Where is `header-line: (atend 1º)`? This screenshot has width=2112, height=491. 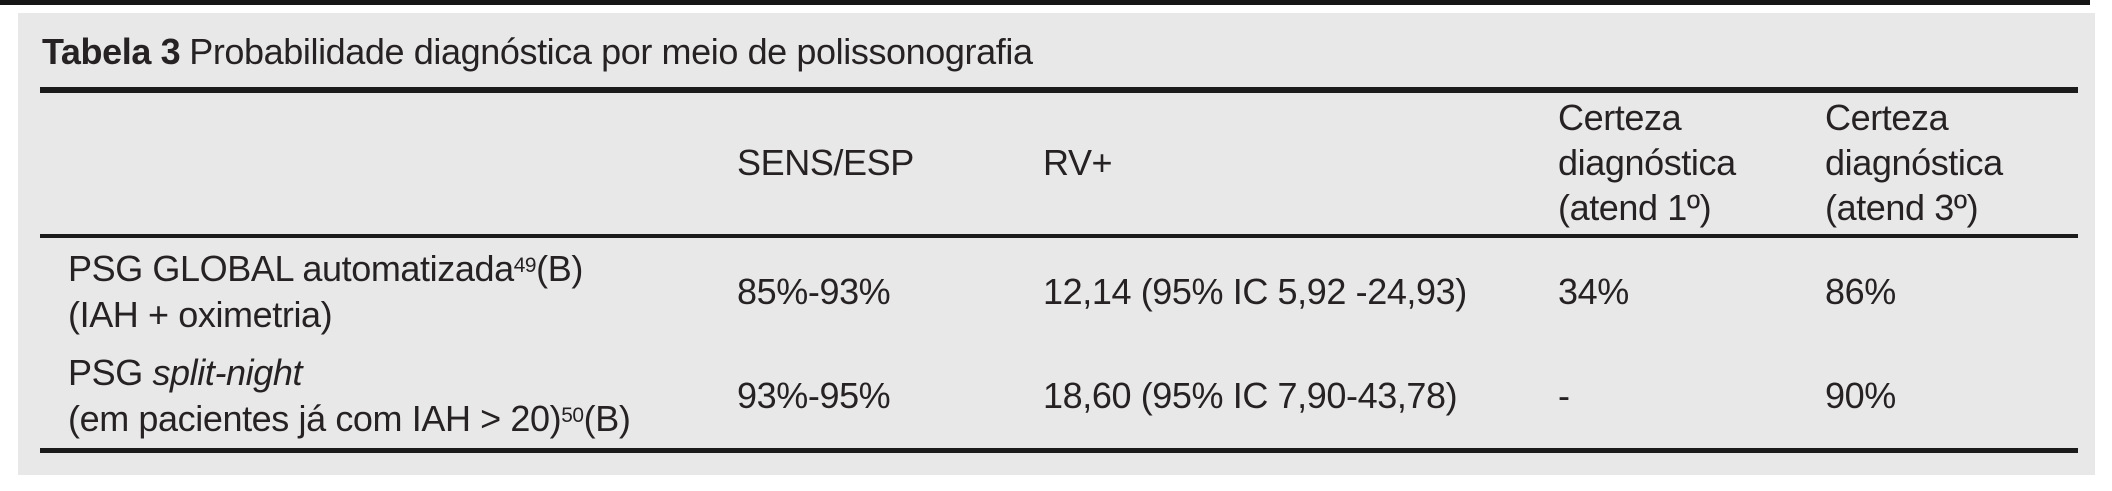
header-line: (atend 1º) is located at coordinates (1635, 207).